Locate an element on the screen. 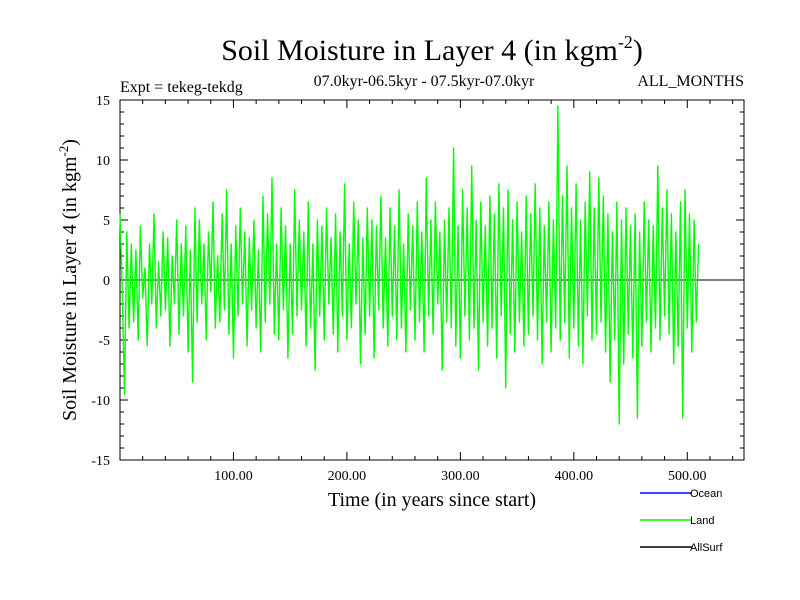 The image size is (800, 600). legend-label-allsurf: AllSurf is located at coordinates (706, 548).